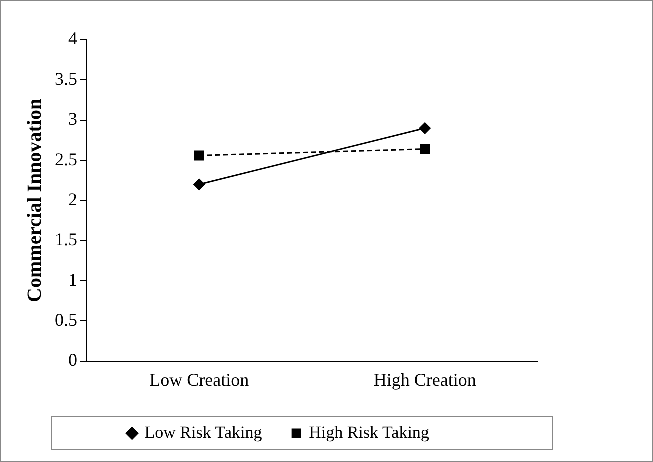 Image resolution: width=653 pixels, height=462 pixels. Describe the element at coordinates (66, 159) in the screenshot. I see `y-tick-label: 2.5` at that location.